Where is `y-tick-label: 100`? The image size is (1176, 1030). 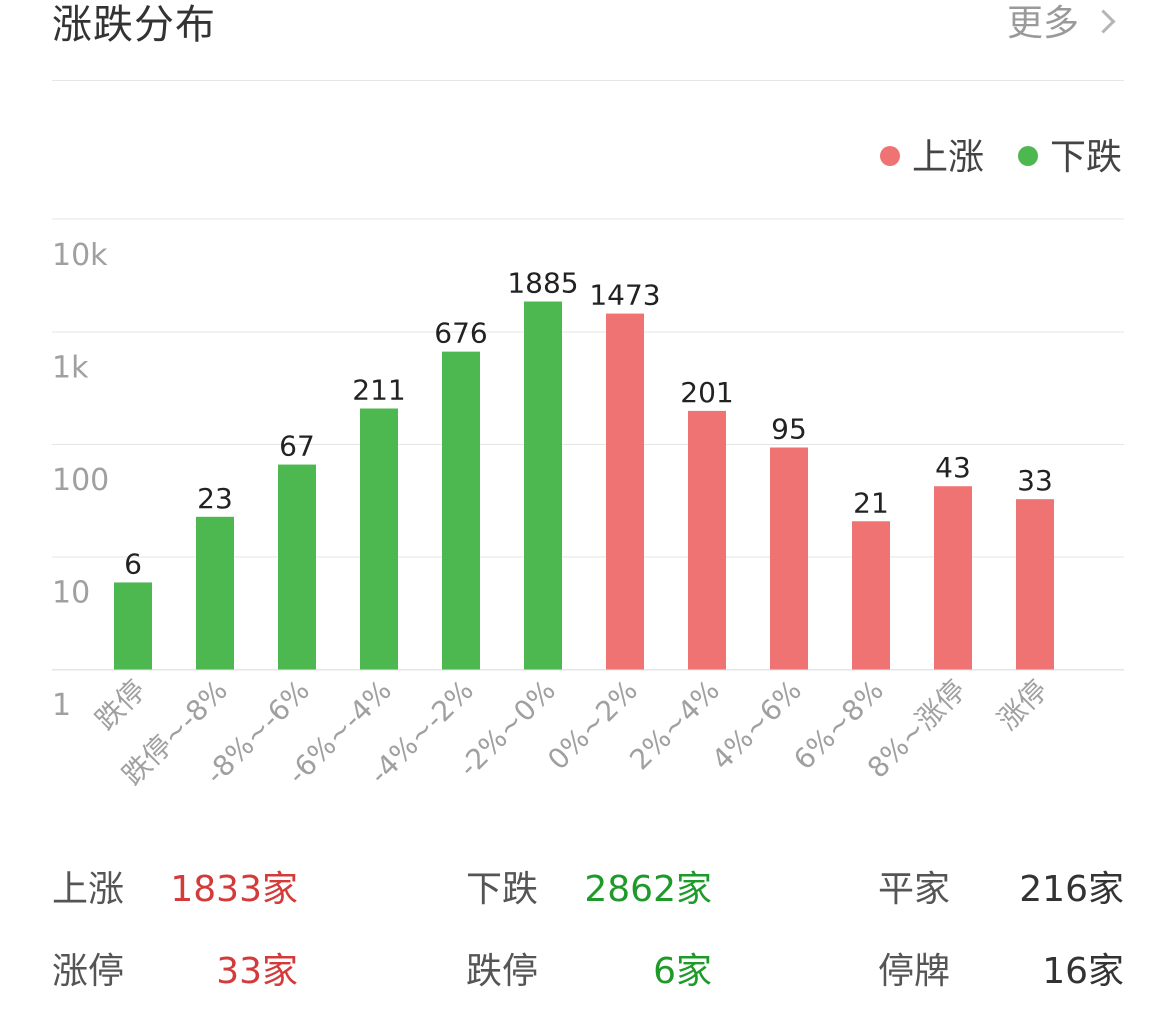 y-tick-label: 100 is located at coordinates (80, 480).